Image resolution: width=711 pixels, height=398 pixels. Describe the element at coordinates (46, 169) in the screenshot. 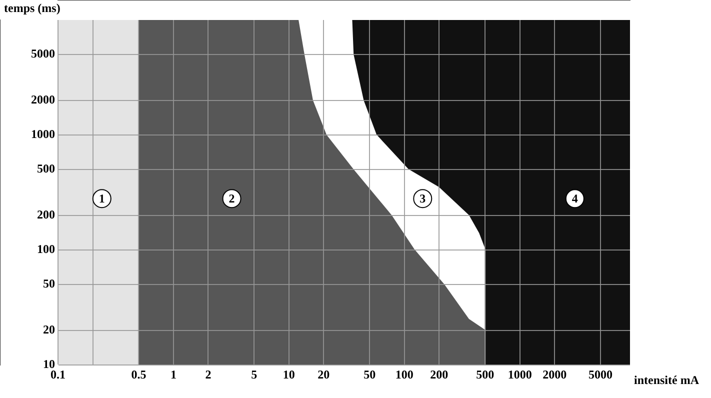

I see `y-tick-label: 500` at that location.